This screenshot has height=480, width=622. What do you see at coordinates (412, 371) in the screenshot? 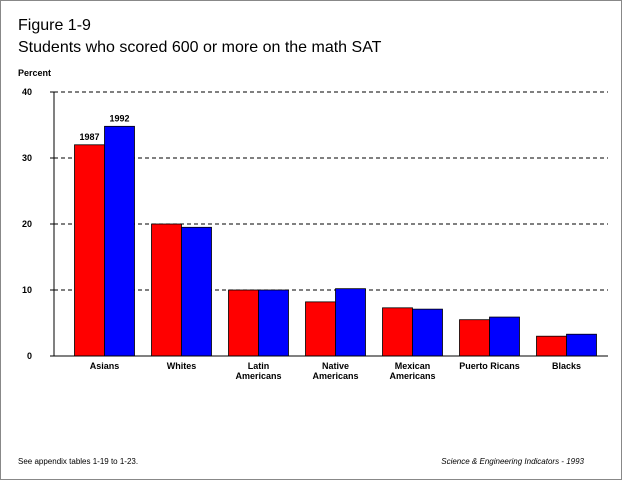
I see `x-tick-label: Mexican Americans` at bounding box center [412, 371].